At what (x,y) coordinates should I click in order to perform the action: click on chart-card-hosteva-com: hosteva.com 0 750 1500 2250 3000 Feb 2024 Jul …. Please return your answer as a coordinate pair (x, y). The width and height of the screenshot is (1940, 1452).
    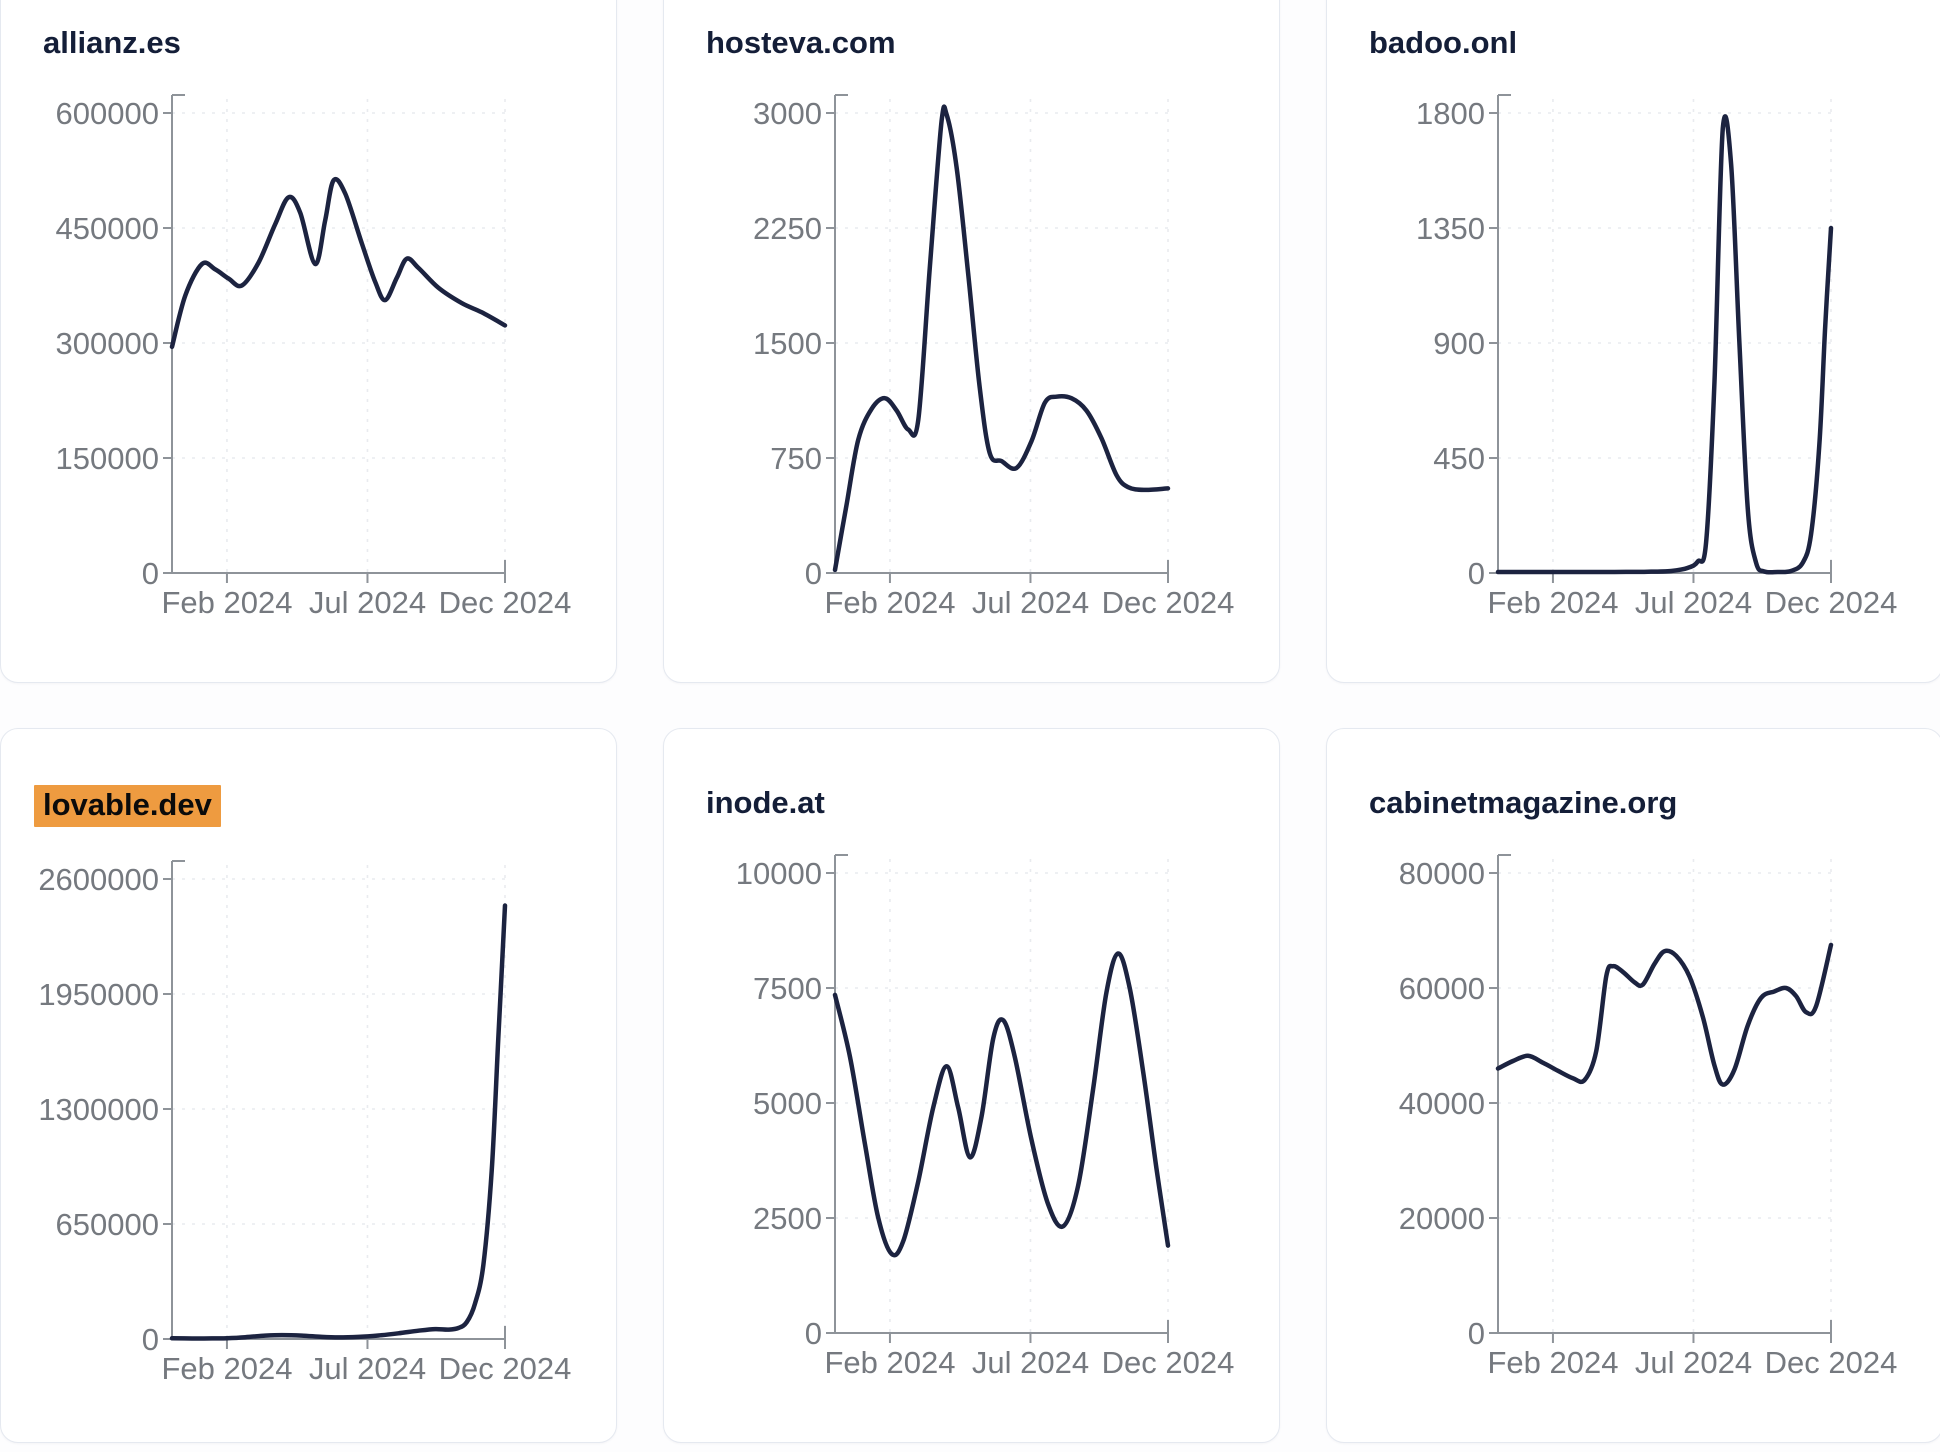
    Looking at the image, I should click on (971, 341).